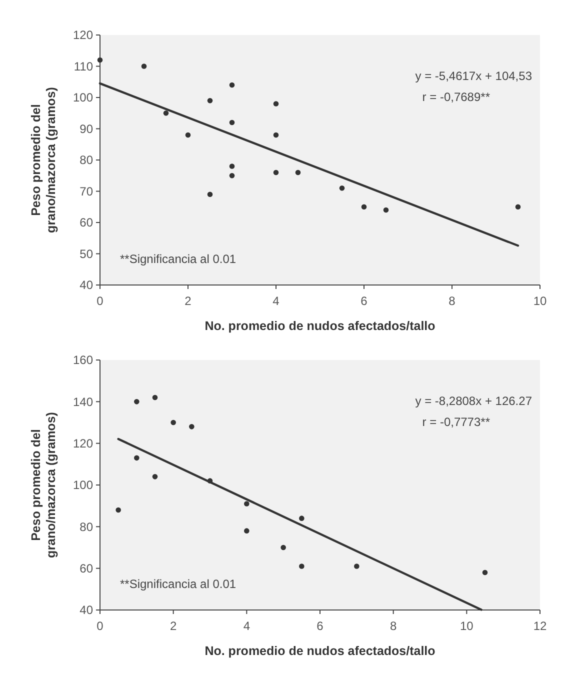 The height and width of the screenshot is (690, 569). I want to click on annotation: r = -0,7773**, so click(456, 422).